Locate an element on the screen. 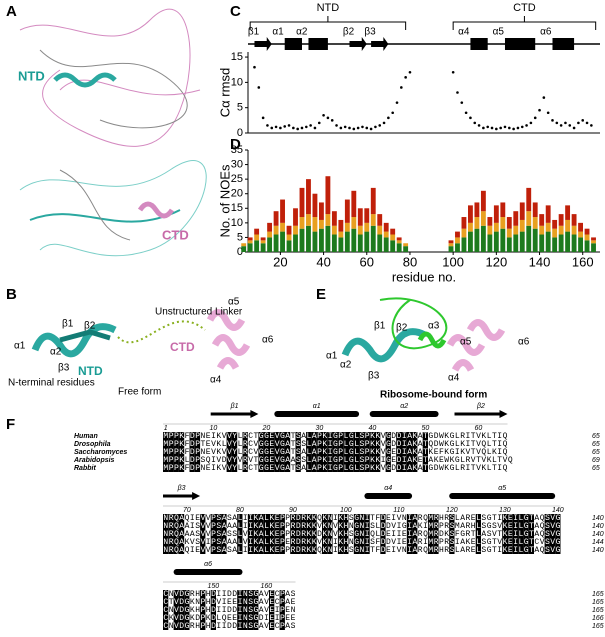 The height and width of the screenshot is (637, 605). x-tick-label: 80 is located at coordinates (410, 261).